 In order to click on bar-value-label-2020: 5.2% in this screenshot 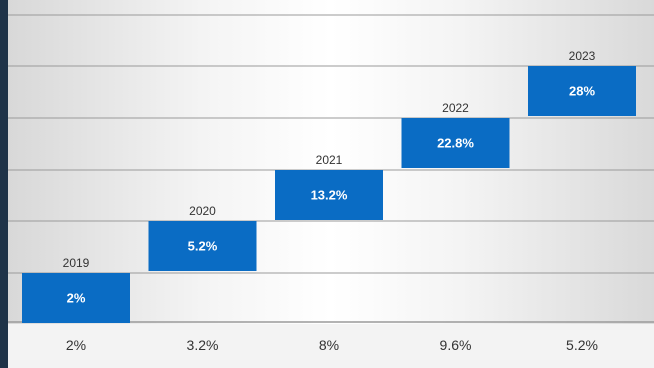, I will do `click(203, 245)`.